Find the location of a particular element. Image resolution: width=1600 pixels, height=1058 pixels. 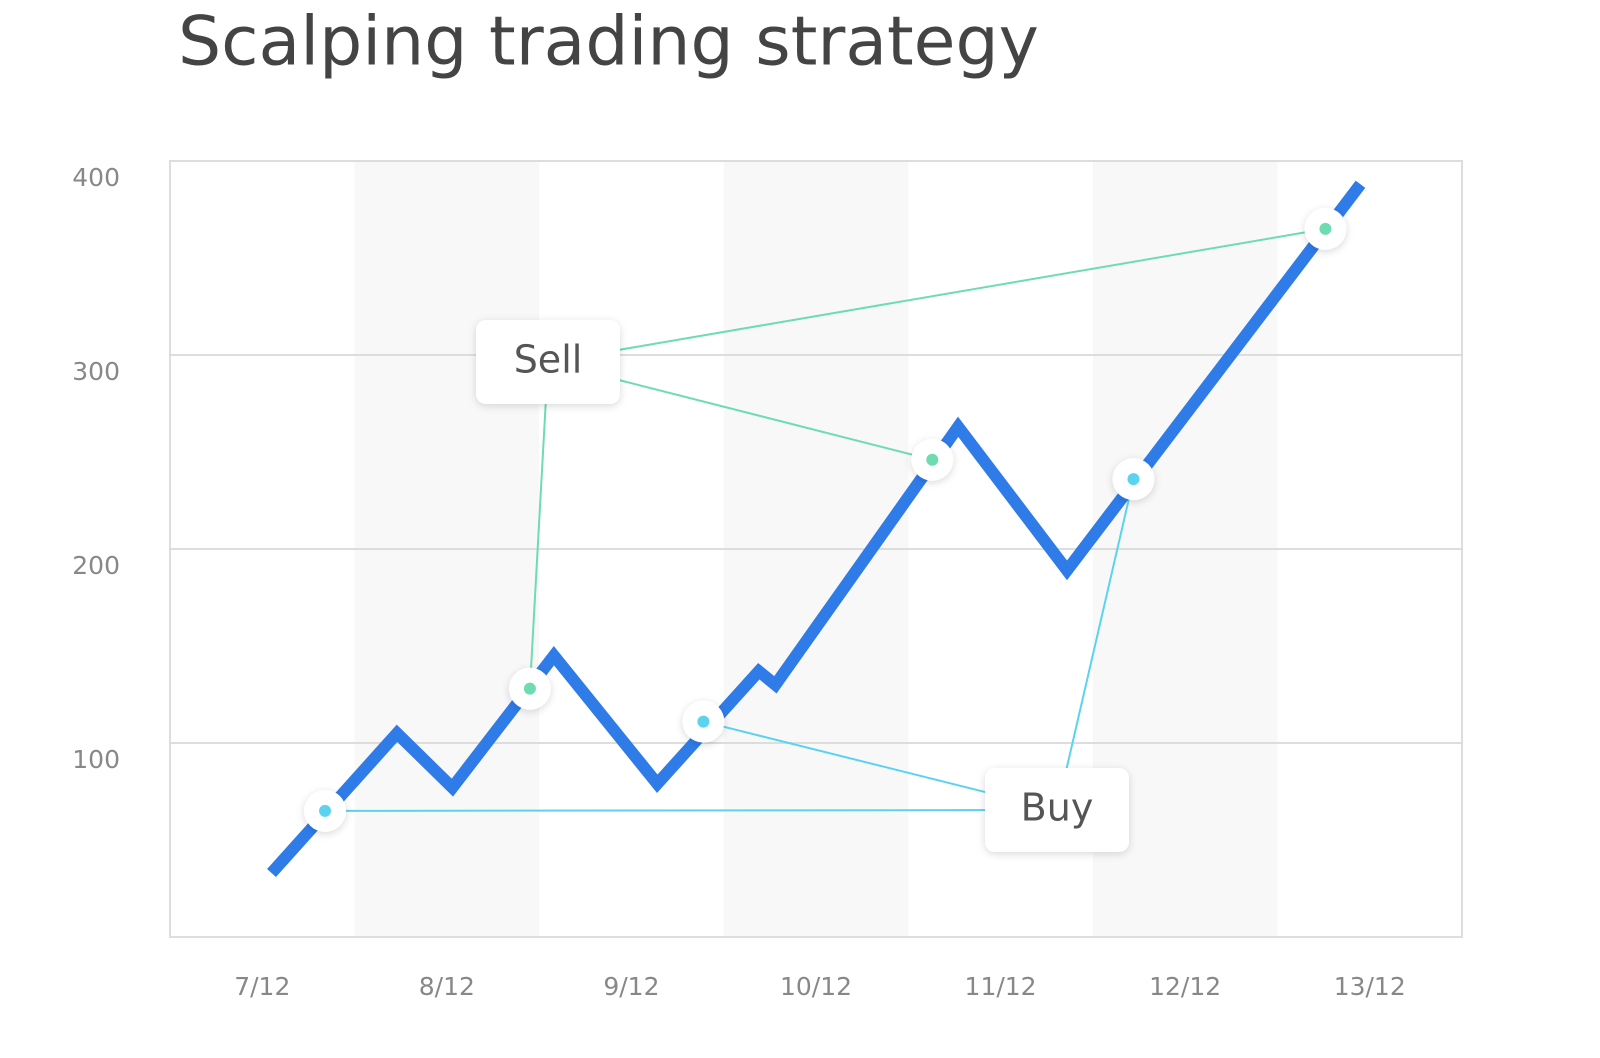

x-tick-label: 8/12 is located at coordinates (447, 986).